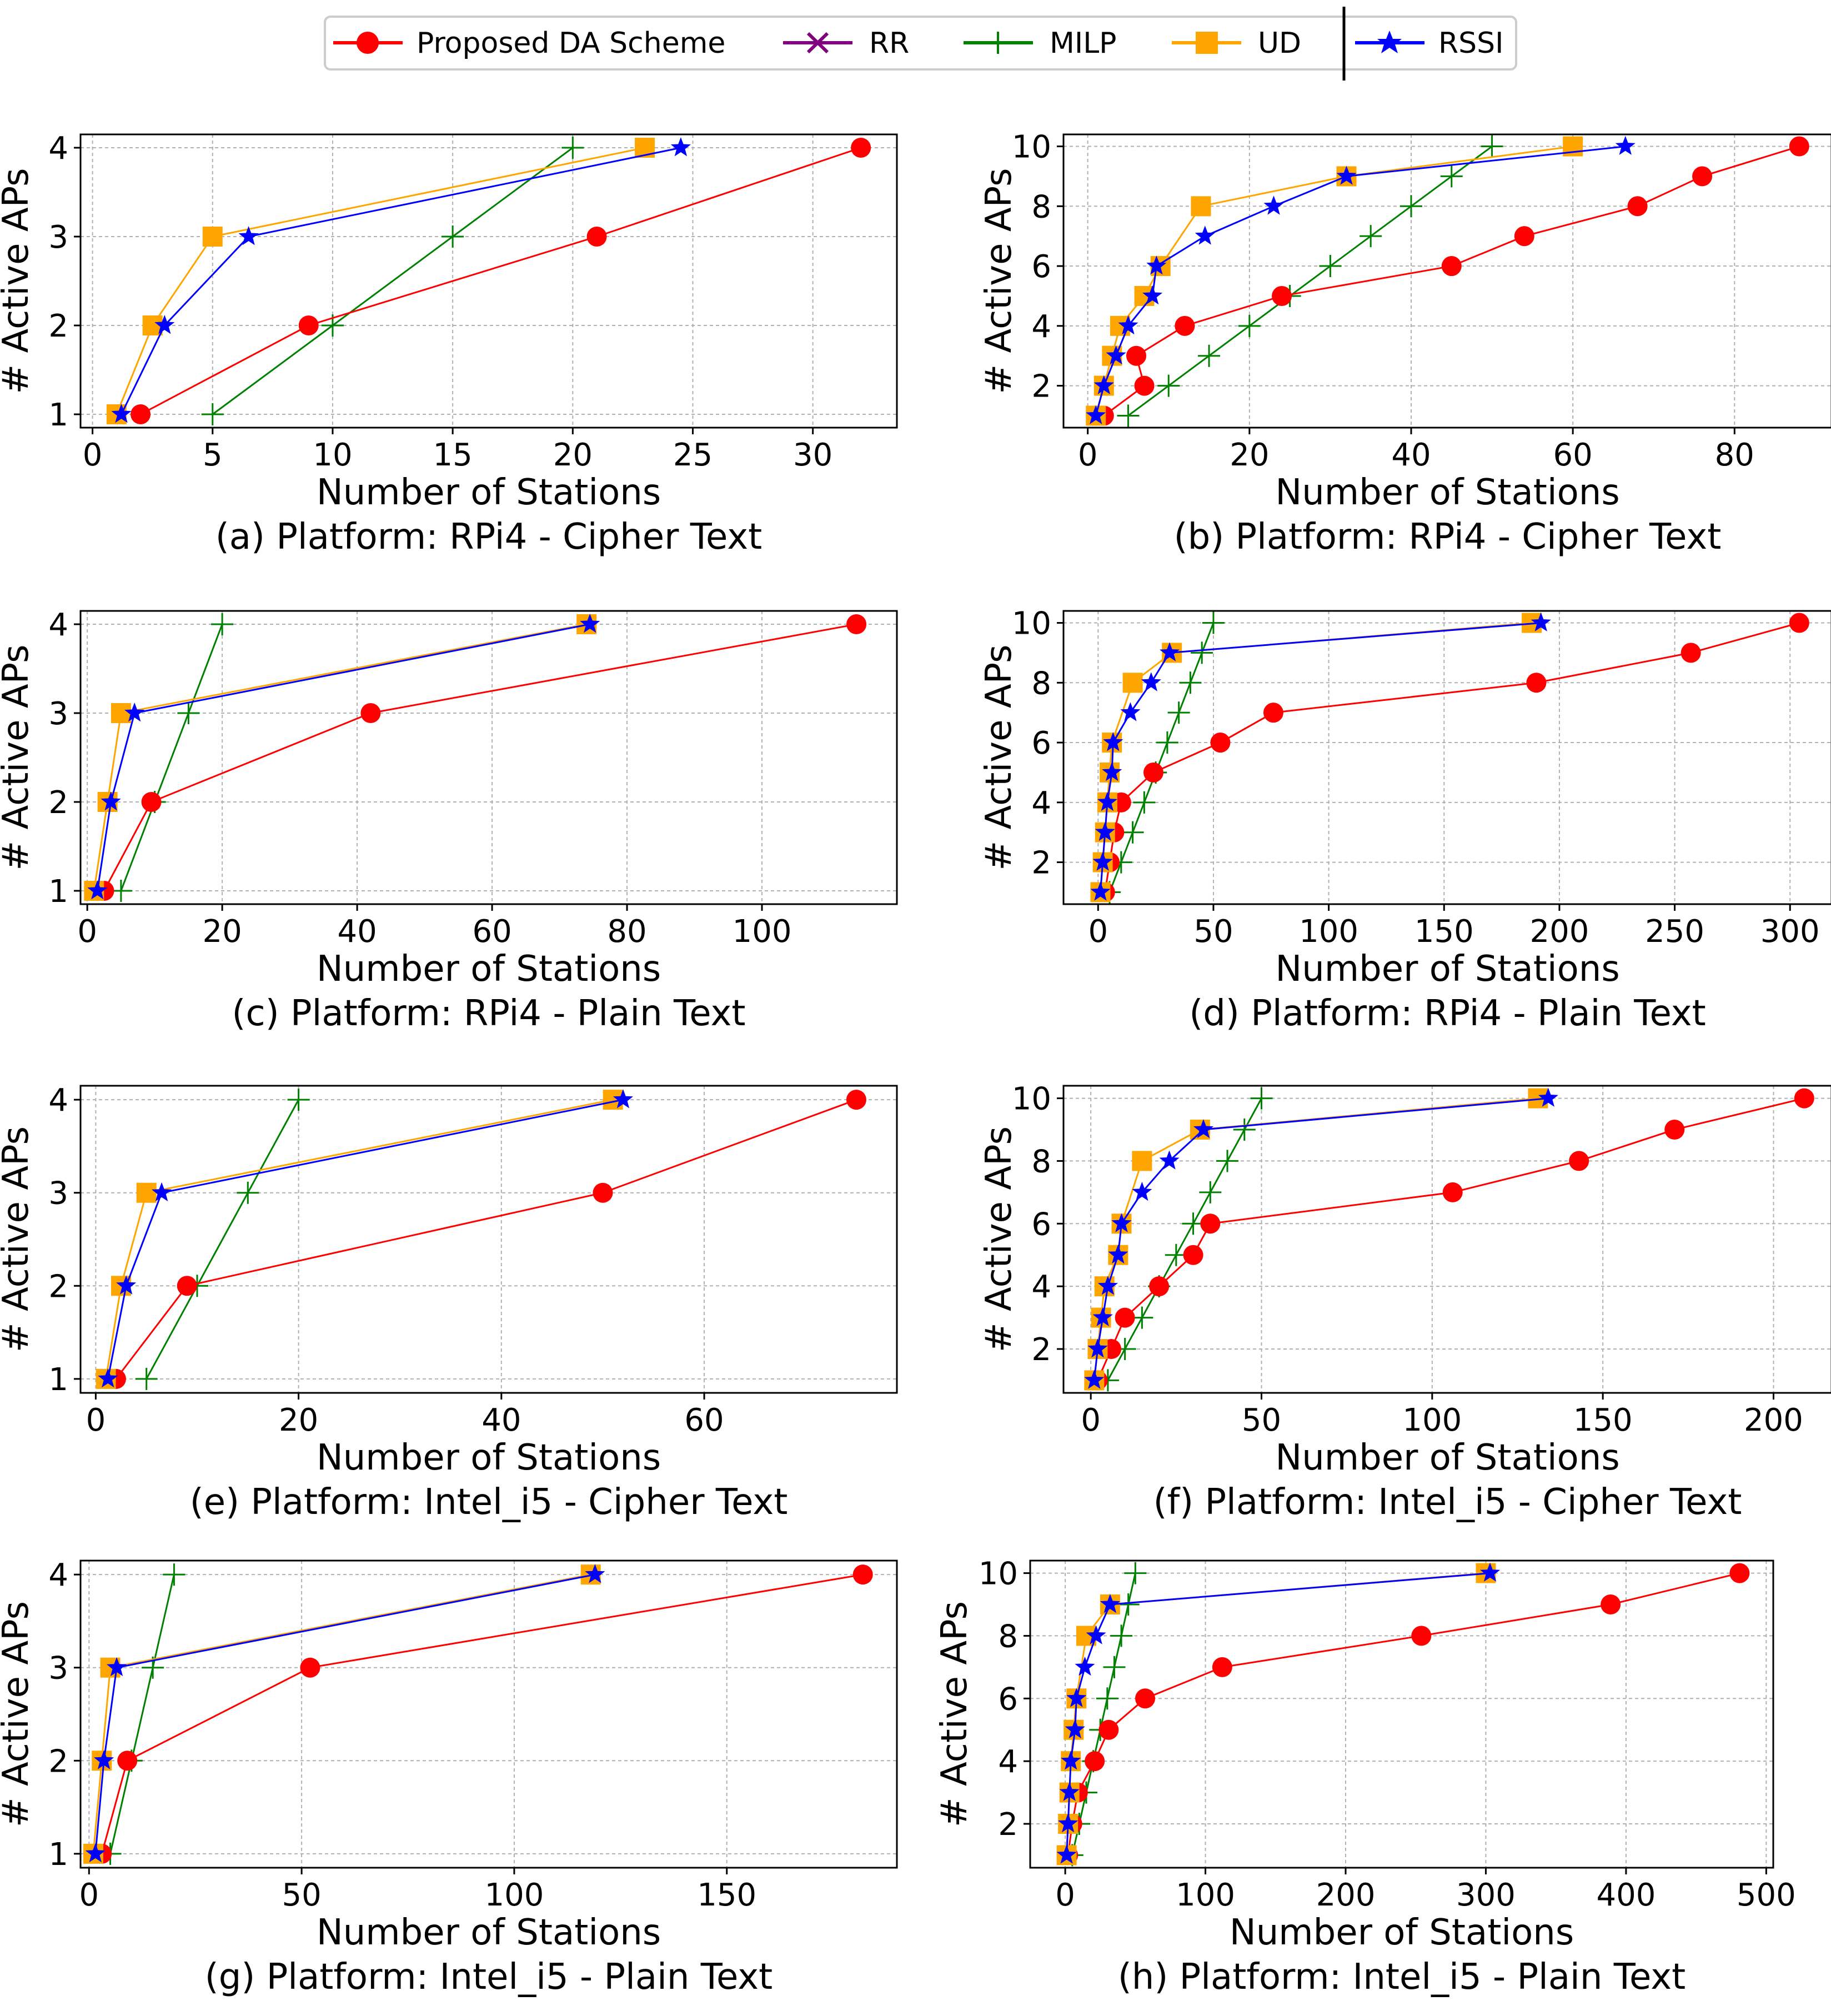 The width and height of the screenshot is (1831, 2016). Describe the element at coordinates (491, 932) in the screenshot. I see `x-tick-label: 60` at that location.